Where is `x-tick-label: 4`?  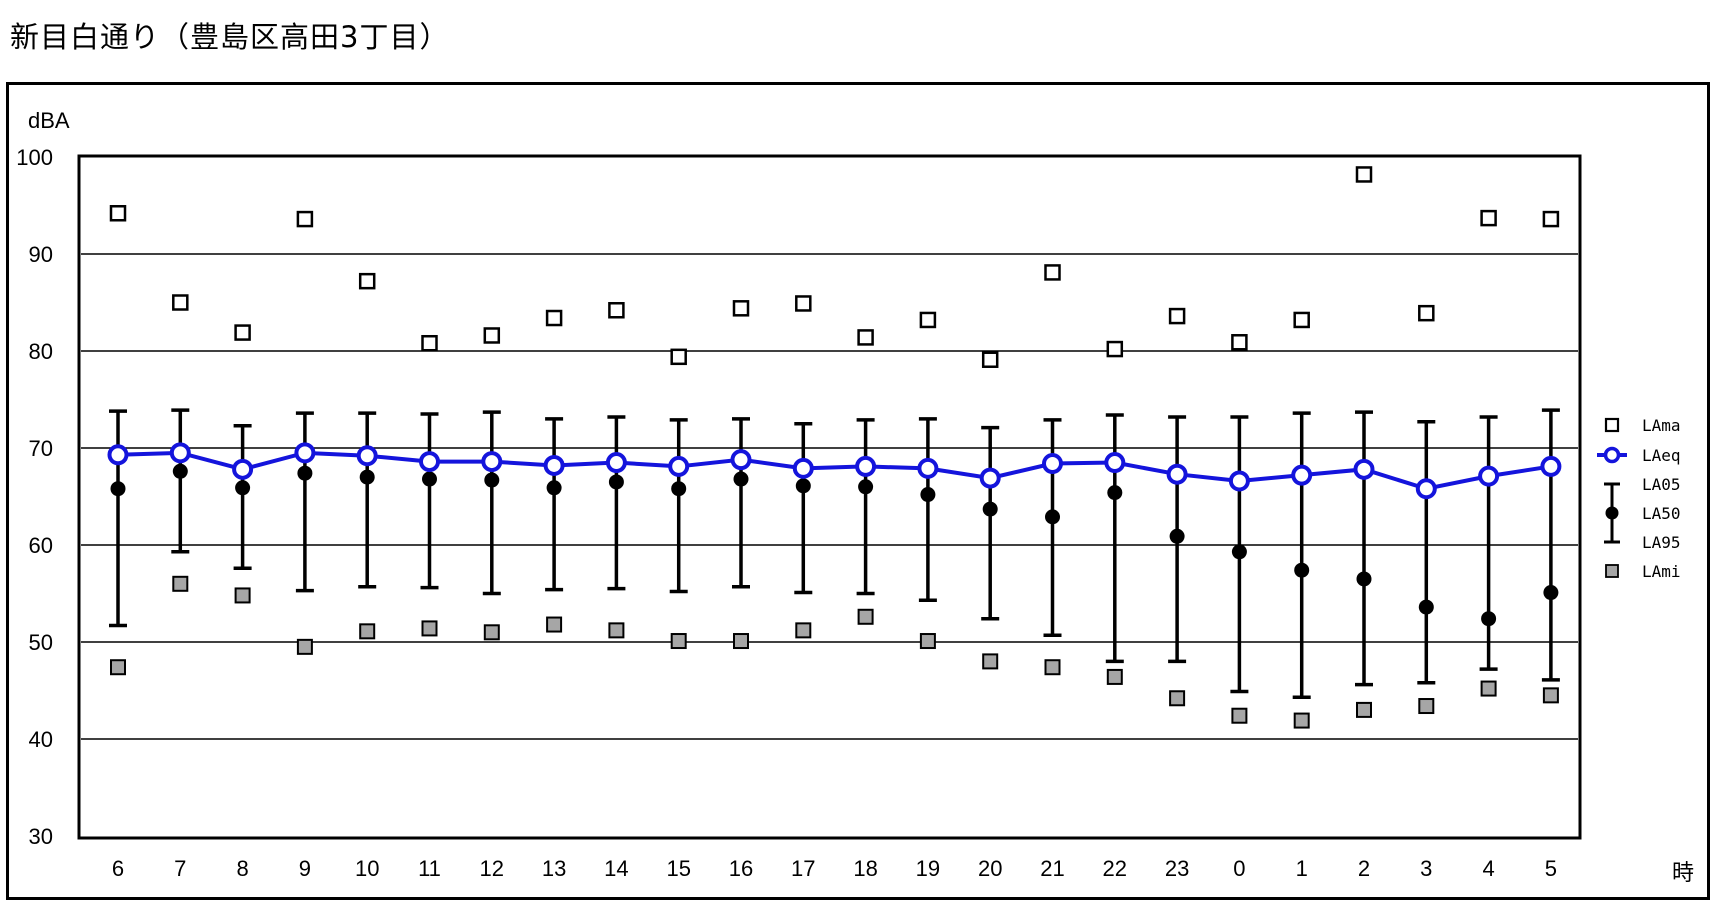
x-tick-label: 4 is located at coordinates (1488, 868).